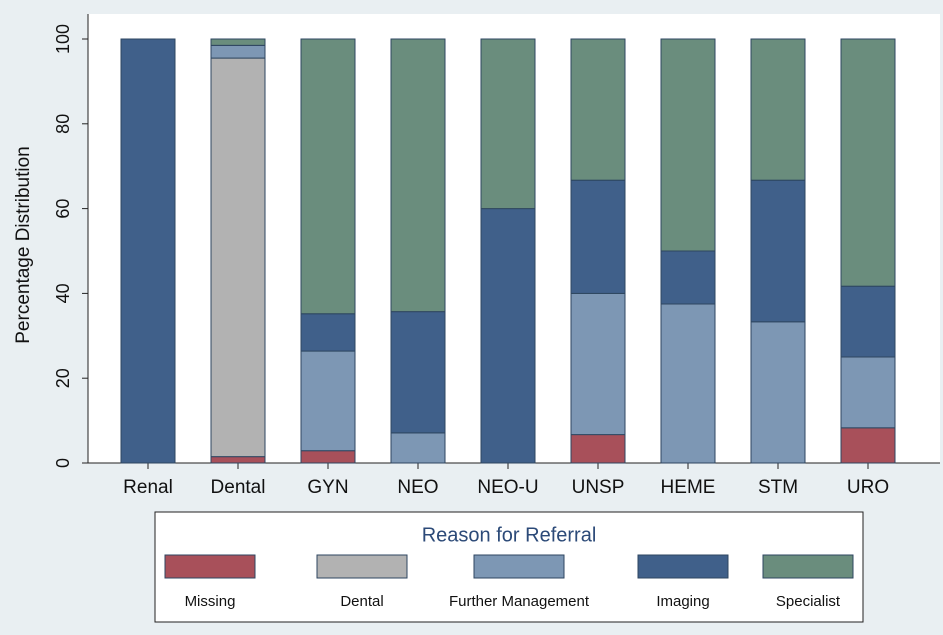 Image resolution: width=943 pixels, height=635 pixels. Describe the element at coordinates (507, 487) in the screenshot. I see `x-tick-label: NEO-U` at that location.